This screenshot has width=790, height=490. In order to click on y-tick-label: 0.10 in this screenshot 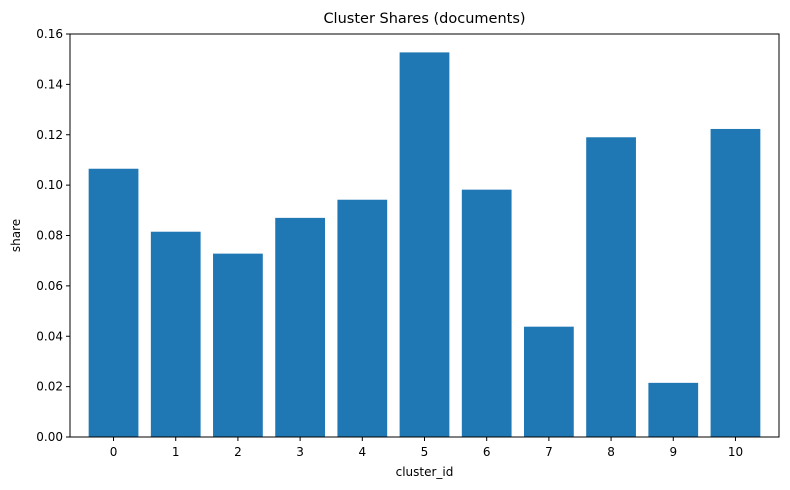, I will do `click(49, 185)`.